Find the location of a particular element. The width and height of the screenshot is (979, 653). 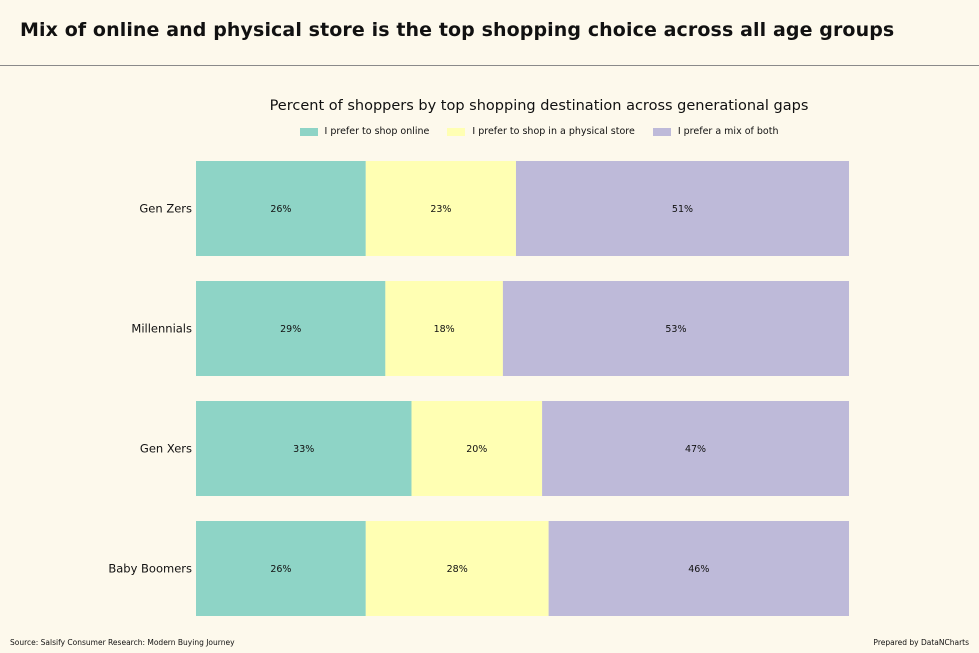

legend-label-online: I prefer to shop online is located at coordinates (377, 131).